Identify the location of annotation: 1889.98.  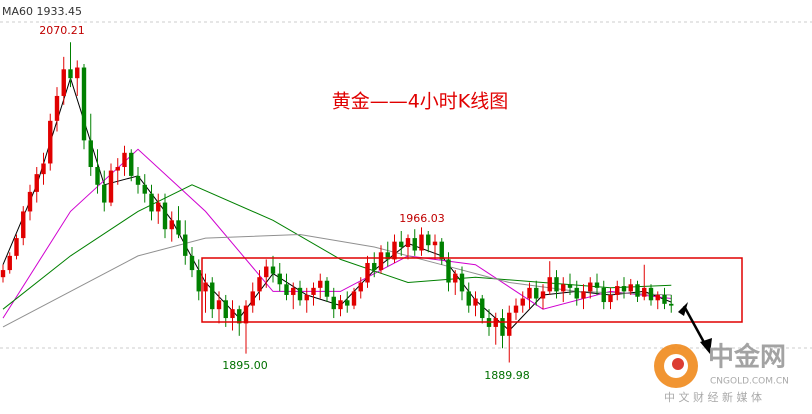
(507, 375).